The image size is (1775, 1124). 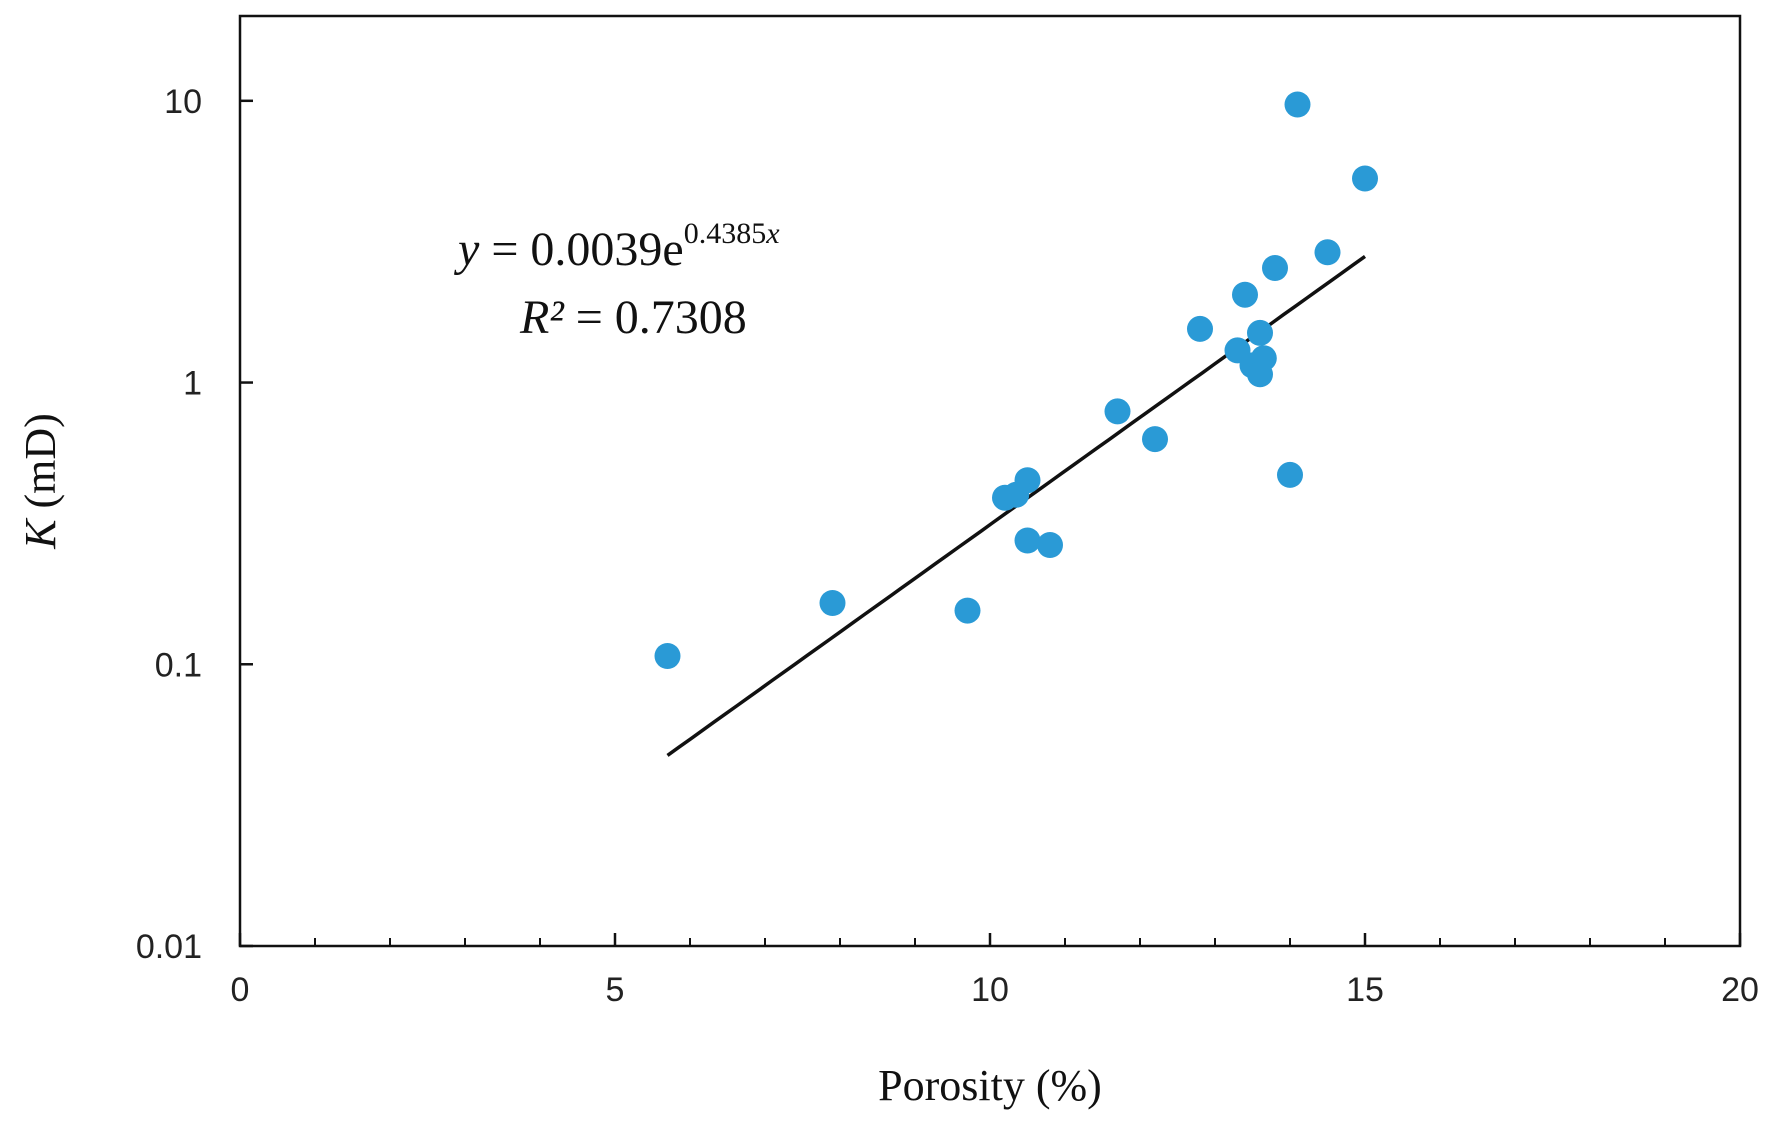 I want to click on y-tick-label-2: 1, so click(x=192, y=384).